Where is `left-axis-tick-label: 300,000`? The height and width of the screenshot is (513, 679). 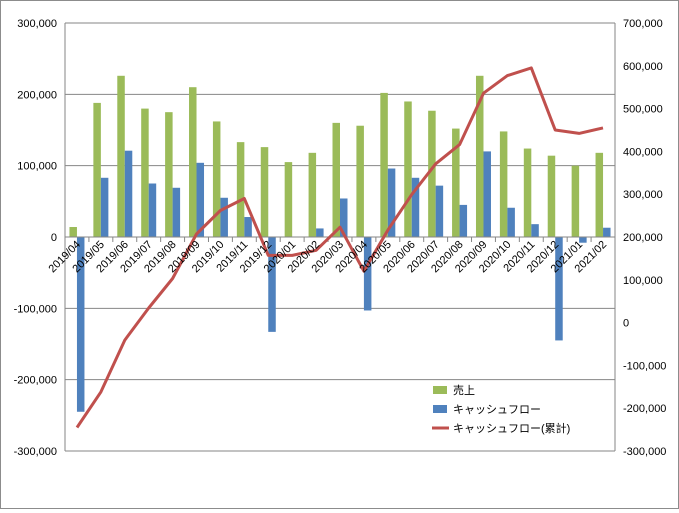
left-axis-tick-label: 300,000 is located at coordinates (37, 24).